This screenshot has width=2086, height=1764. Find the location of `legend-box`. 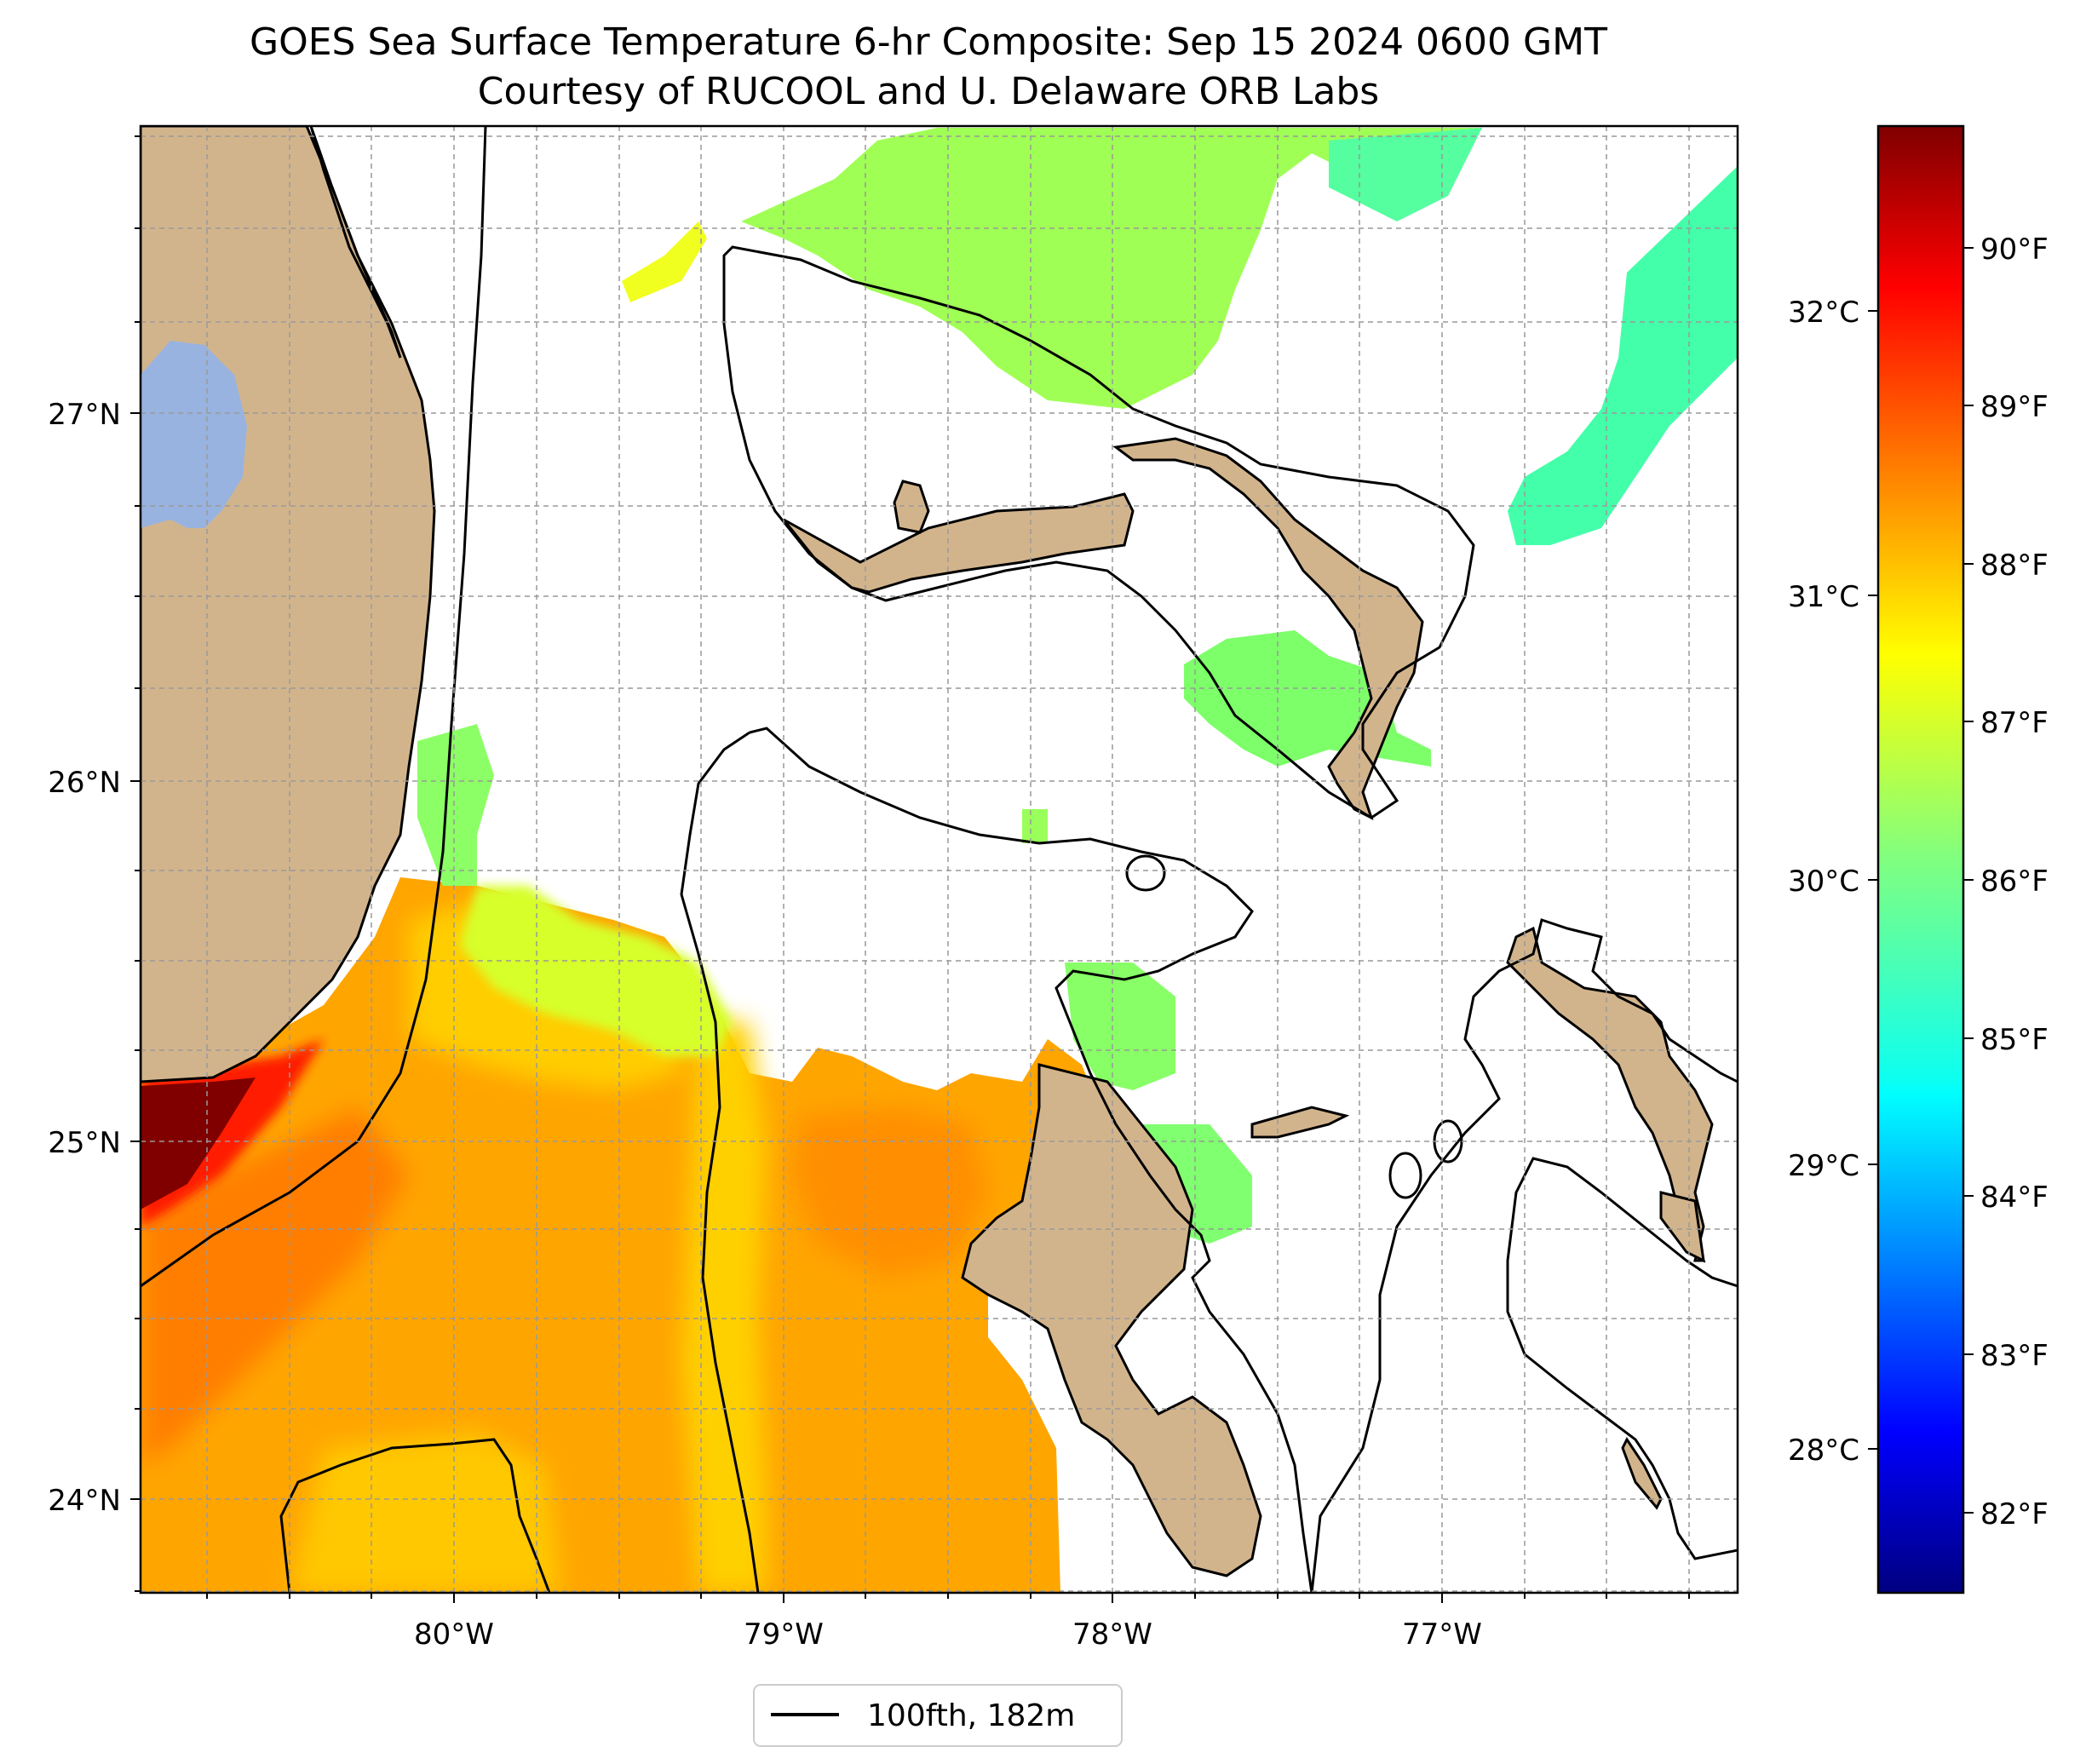

legend-box is located at coordinates (938, 1715).